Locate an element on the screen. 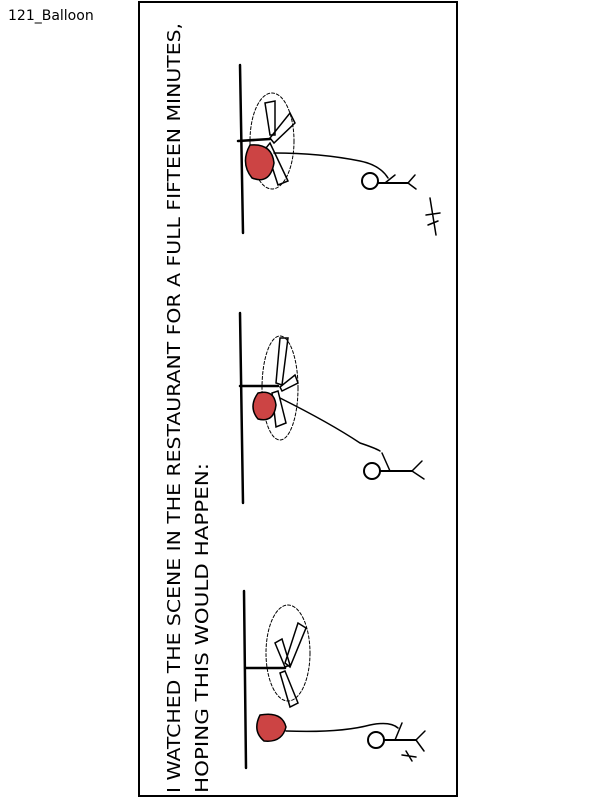 Image resolution: width=600 pixels, height=800 pixels. figure-head-top is located at coordinates (370, 181).